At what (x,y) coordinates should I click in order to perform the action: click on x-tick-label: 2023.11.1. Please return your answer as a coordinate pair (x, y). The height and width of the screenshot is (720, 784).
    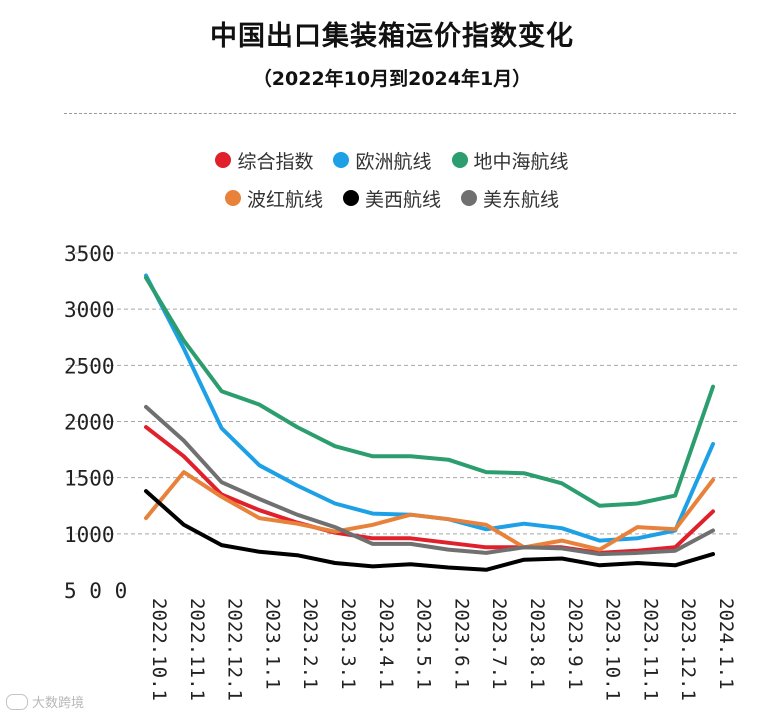
    Looking at the image, I should click on (650, 649).